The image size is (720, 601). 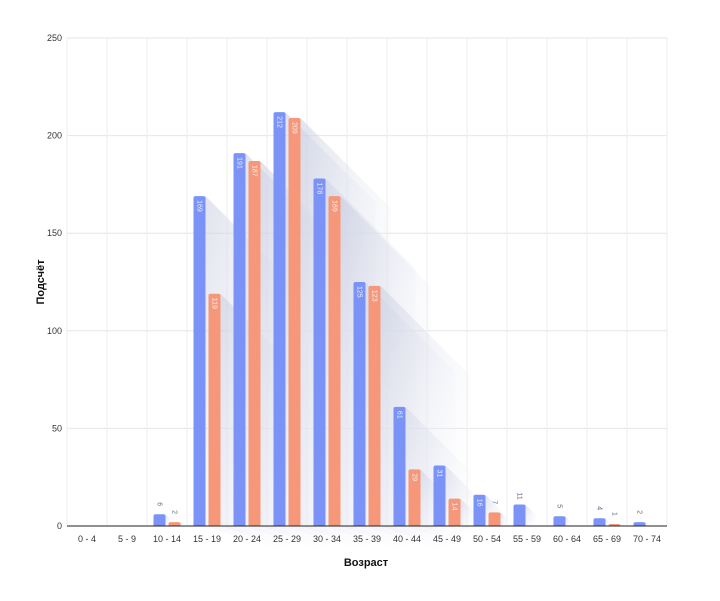 I want to click on y-tick-label: 250, so click(x=54, y=38).